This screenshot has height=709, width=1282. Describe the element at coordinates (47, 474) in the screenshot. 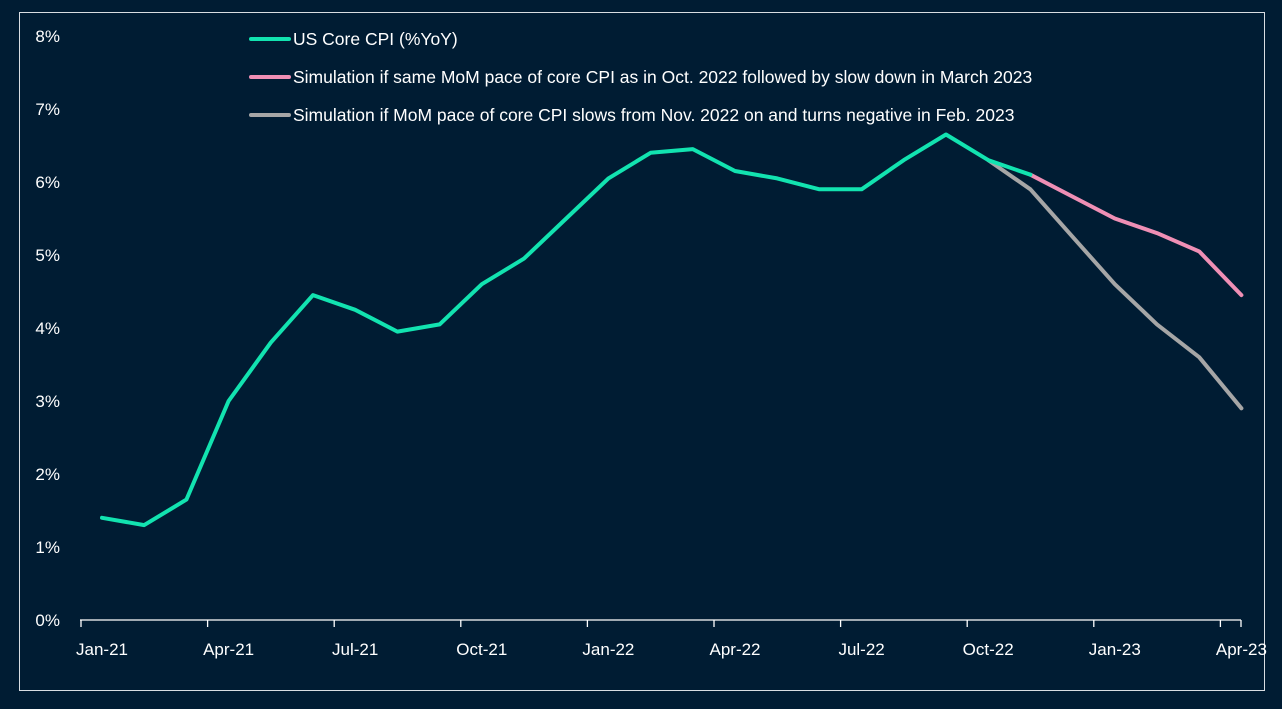

I see `y-tick-label: 2%` at that location.